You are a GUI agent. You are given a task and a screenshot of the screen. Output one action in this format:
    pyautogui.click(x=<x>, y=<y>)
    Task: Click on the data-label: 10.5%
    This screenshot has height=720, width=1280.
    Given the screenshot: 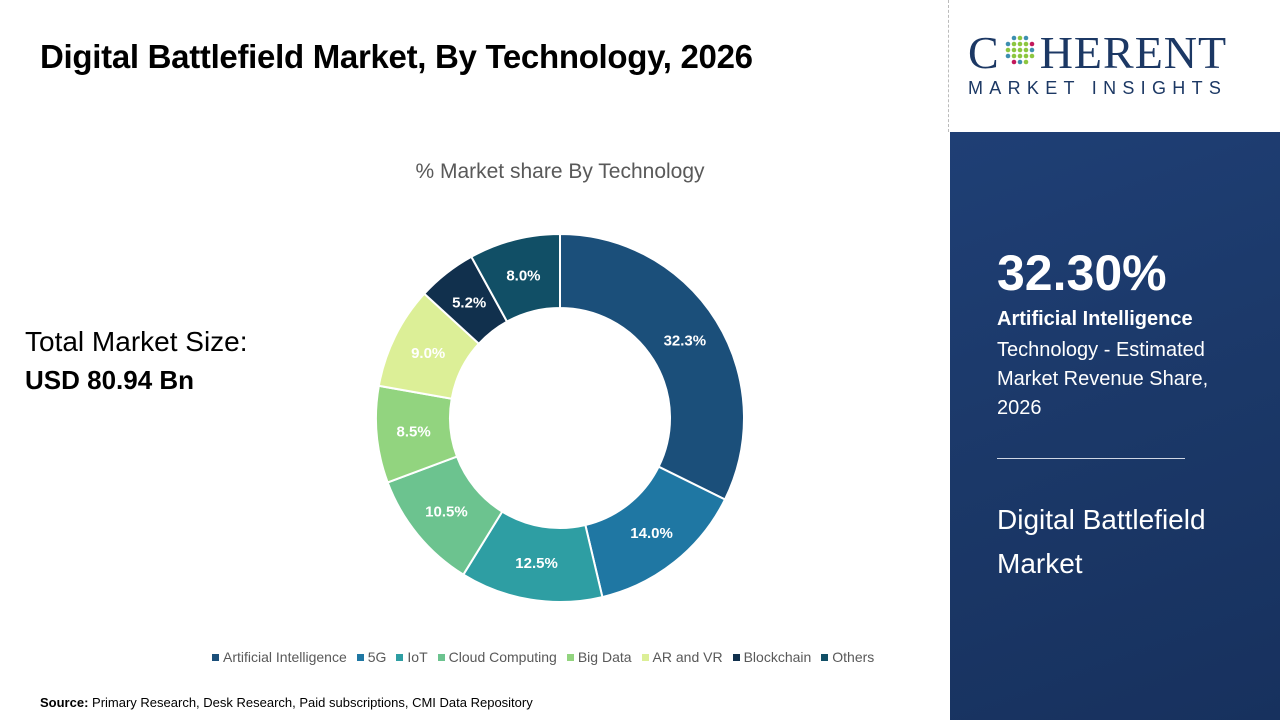 What is the action you would take?
    pyautogui.click(x=446, y=511)
    